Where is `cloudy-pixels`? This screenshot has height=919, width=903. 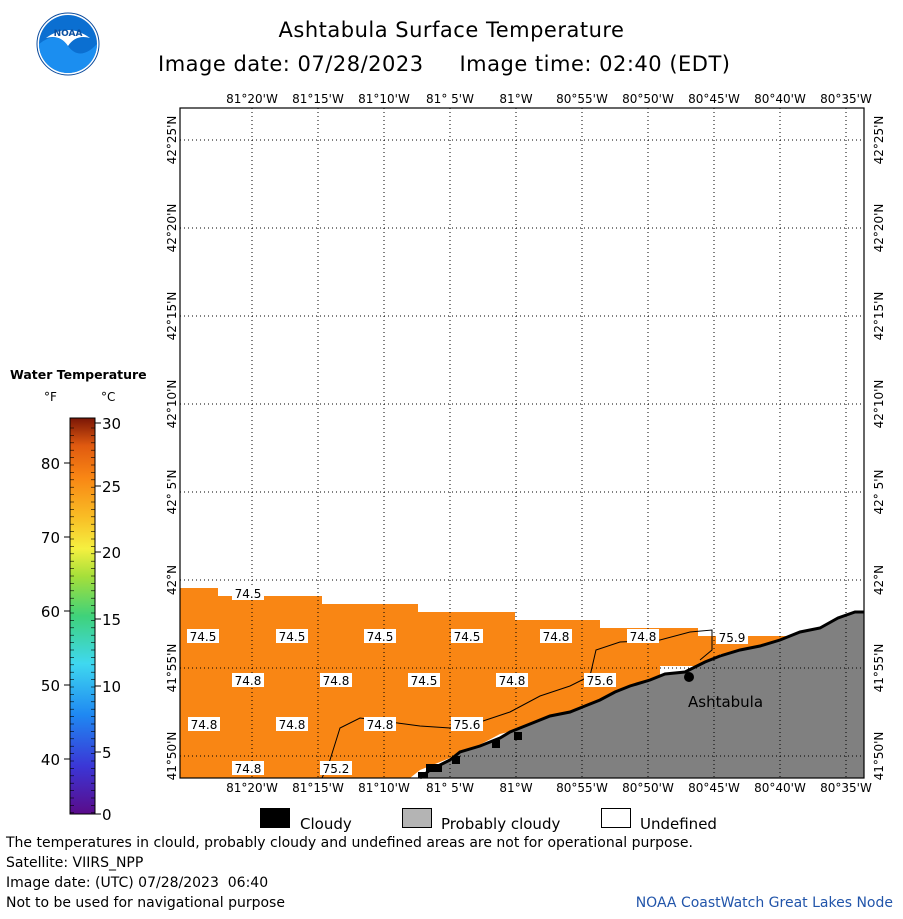
cloudy-pixels is located at coordinates (470, 755).